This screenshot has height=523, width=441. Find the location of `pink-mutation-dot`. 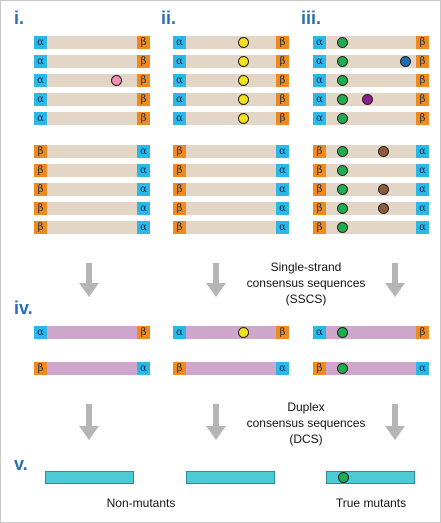

pink-mutation-dot is located at coordinates (116, 80).